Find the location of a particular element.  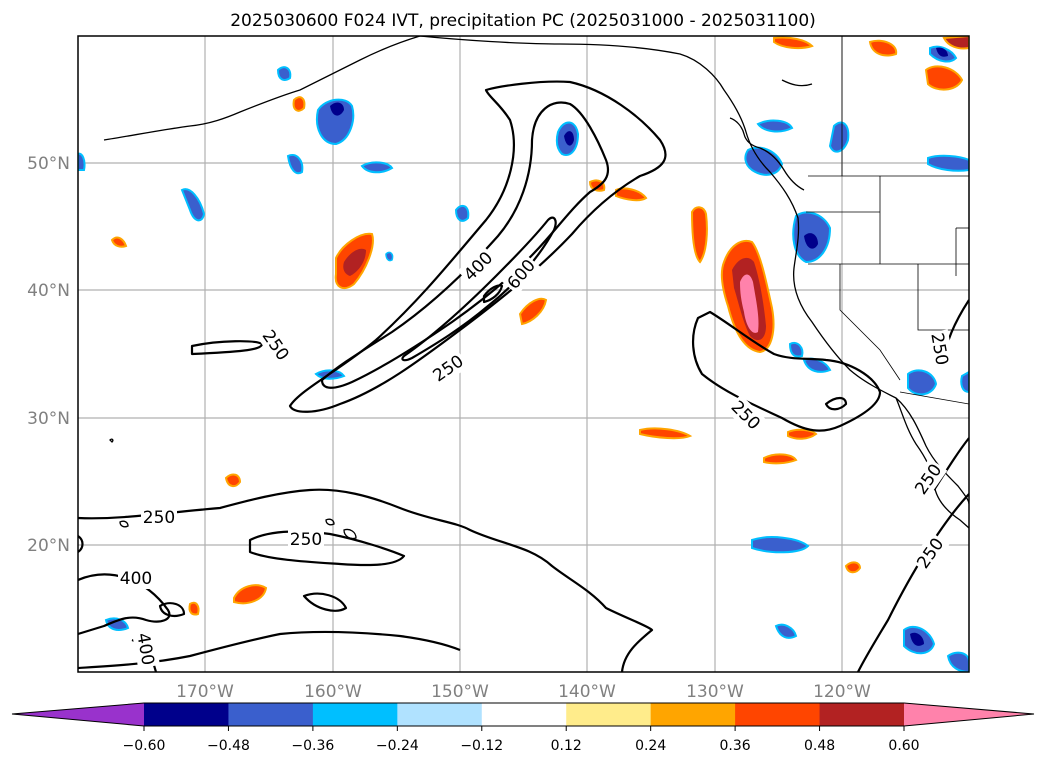

lon-label: 130°W is located at coordinates (715, 692).